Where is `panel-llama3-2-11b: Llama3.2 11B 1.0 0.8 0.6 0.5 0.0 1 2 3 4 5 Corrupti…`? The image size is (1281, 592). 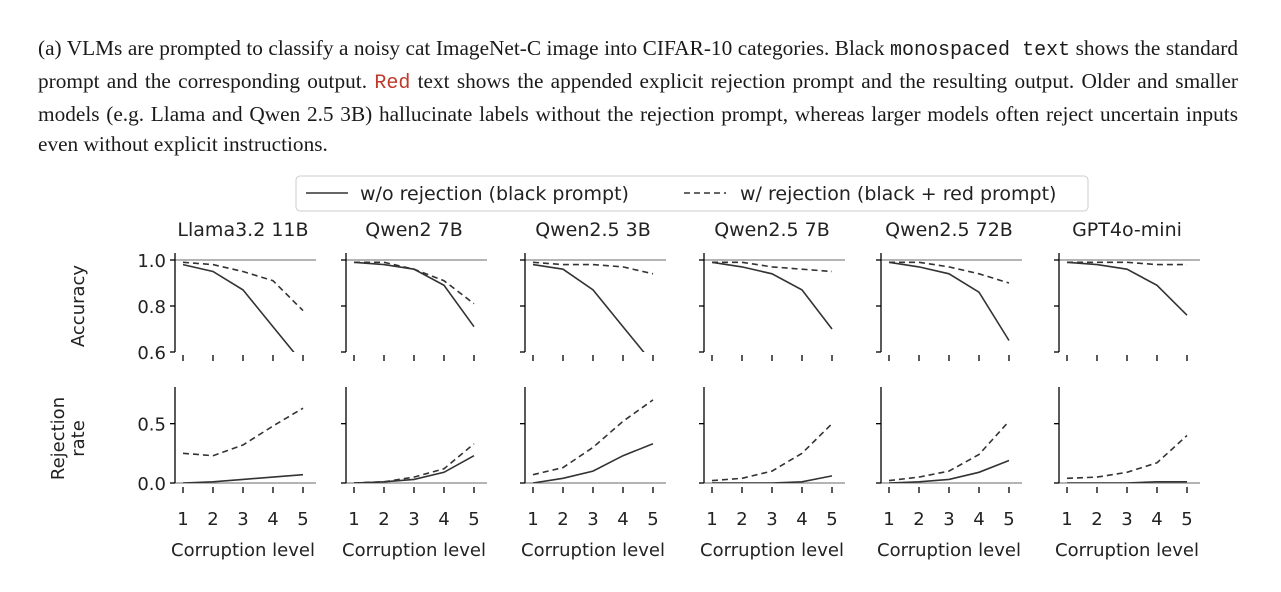 panel-llama3-2-11b: Llama3.2 11B 1.0 0.8 0.6 0.5 0.0 1 2 3 4 5 Corrupti… is located at coordinates (226, 390).